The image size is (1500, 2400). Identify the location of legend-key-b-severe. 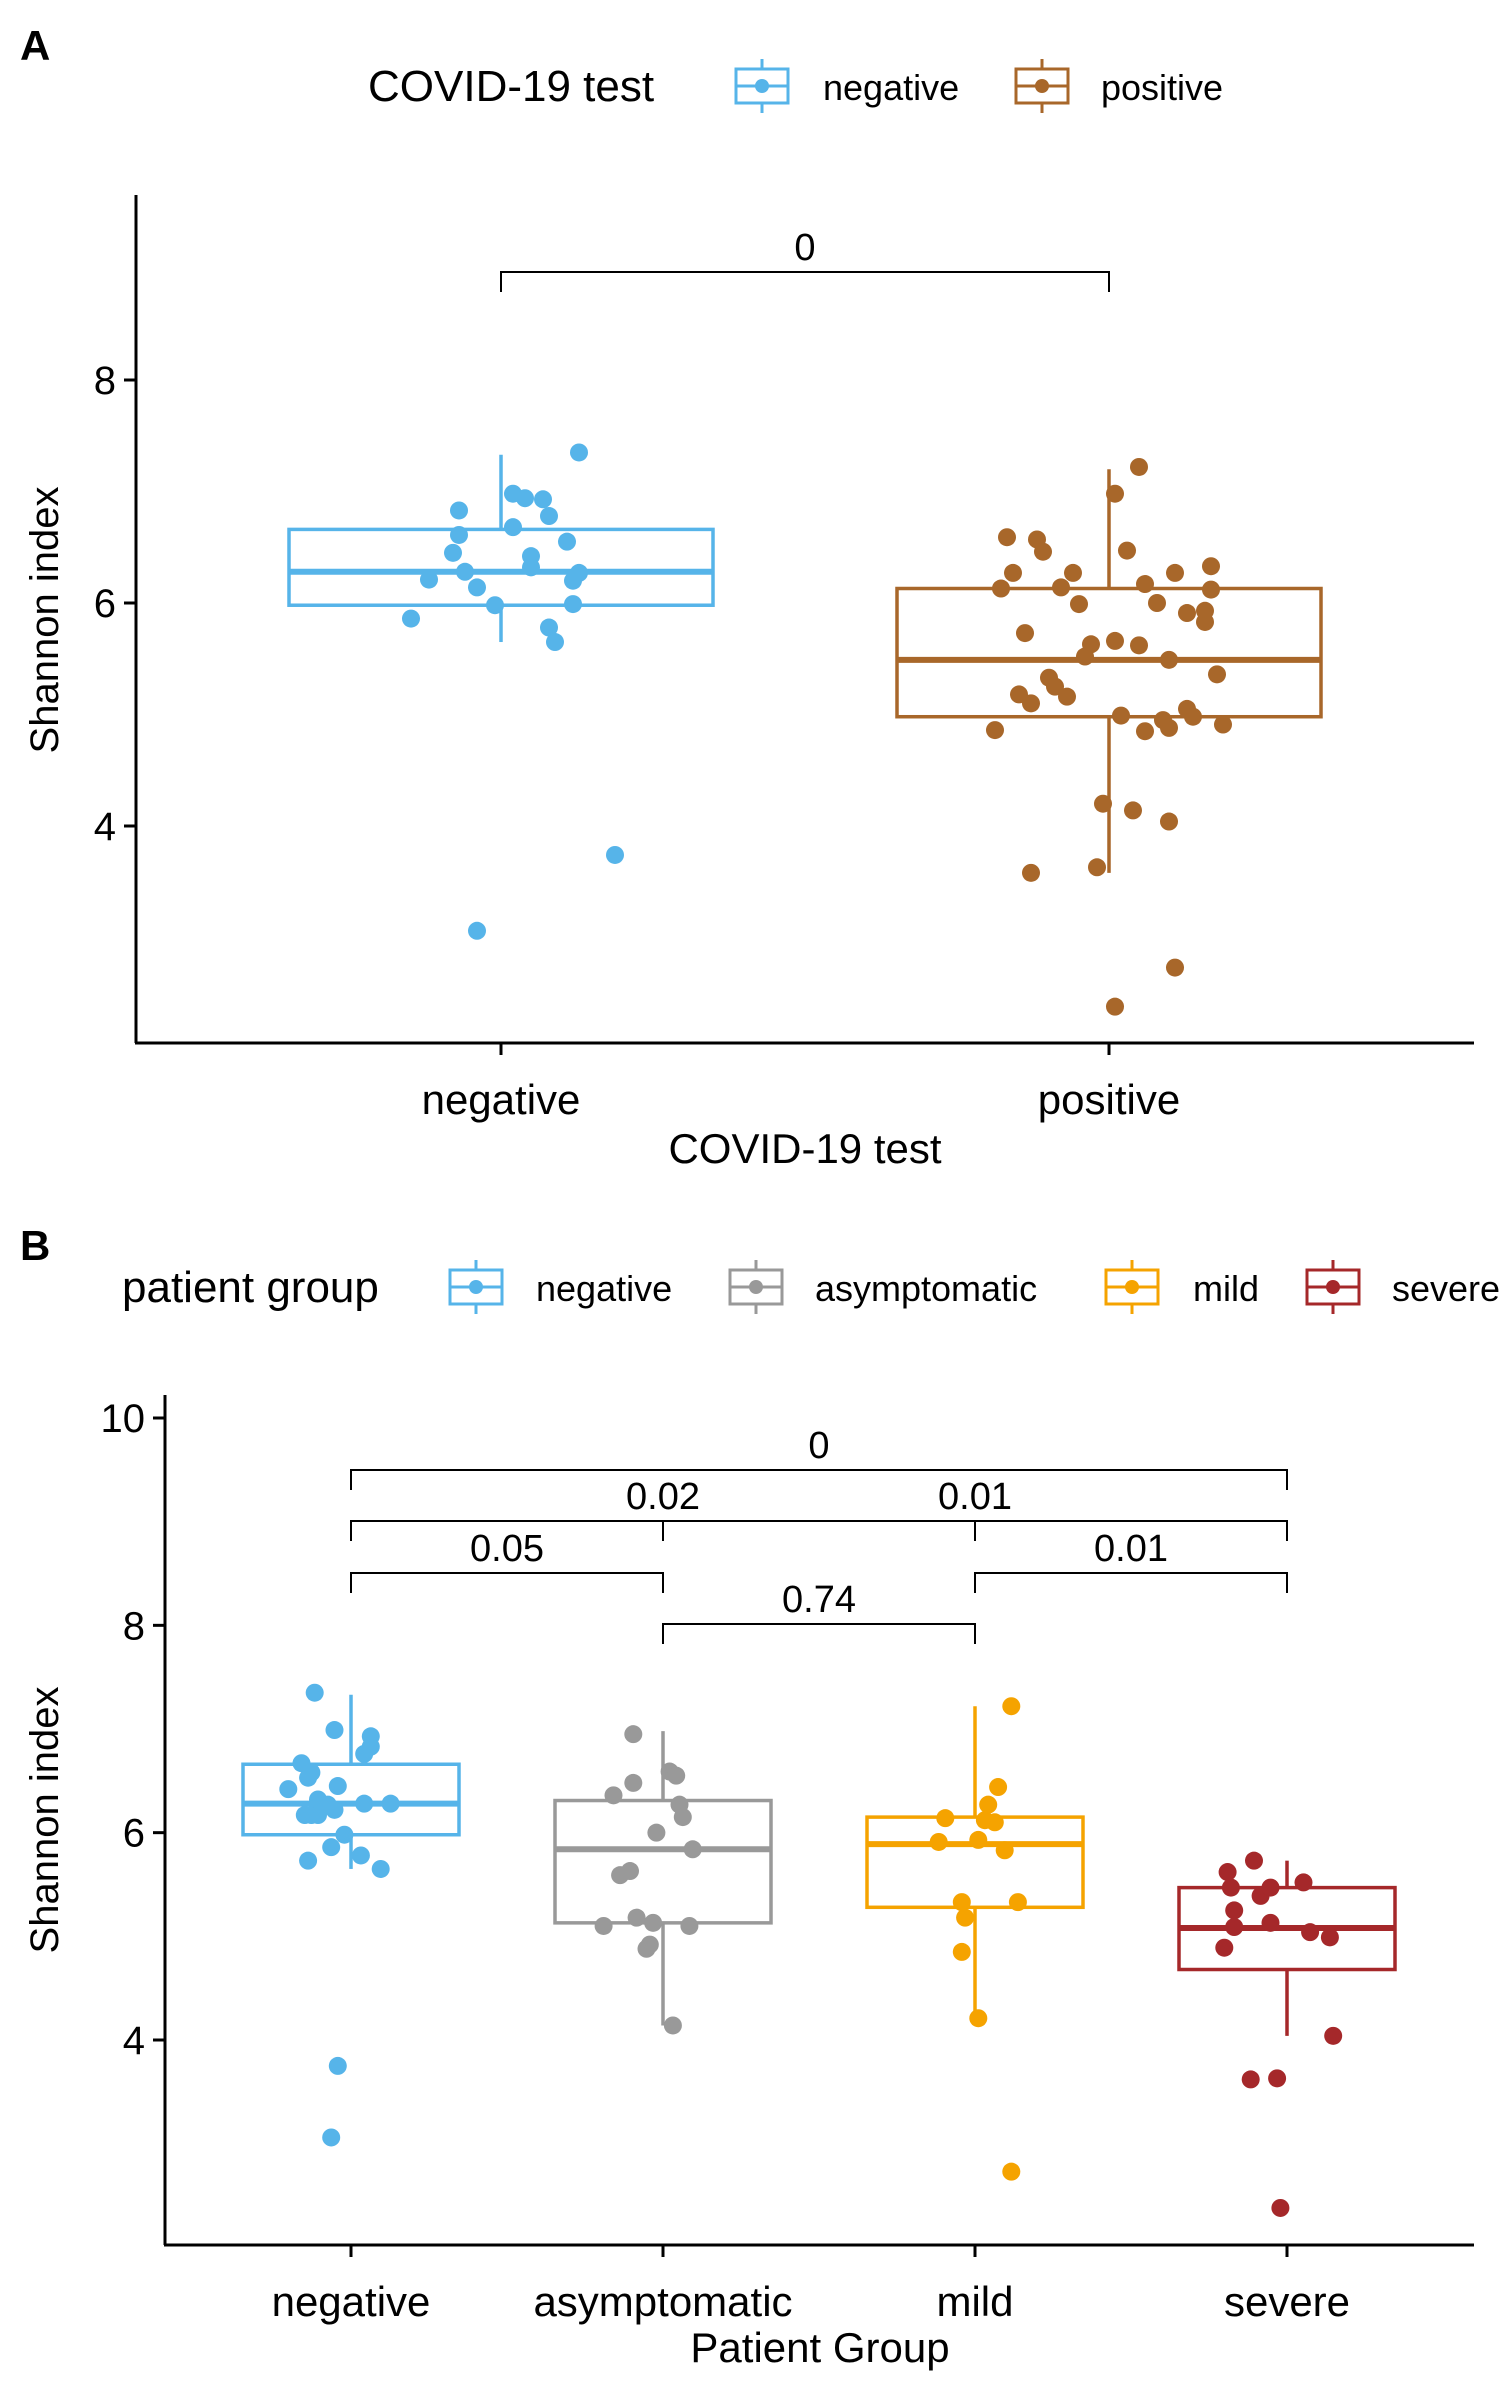
(1333, 1287).